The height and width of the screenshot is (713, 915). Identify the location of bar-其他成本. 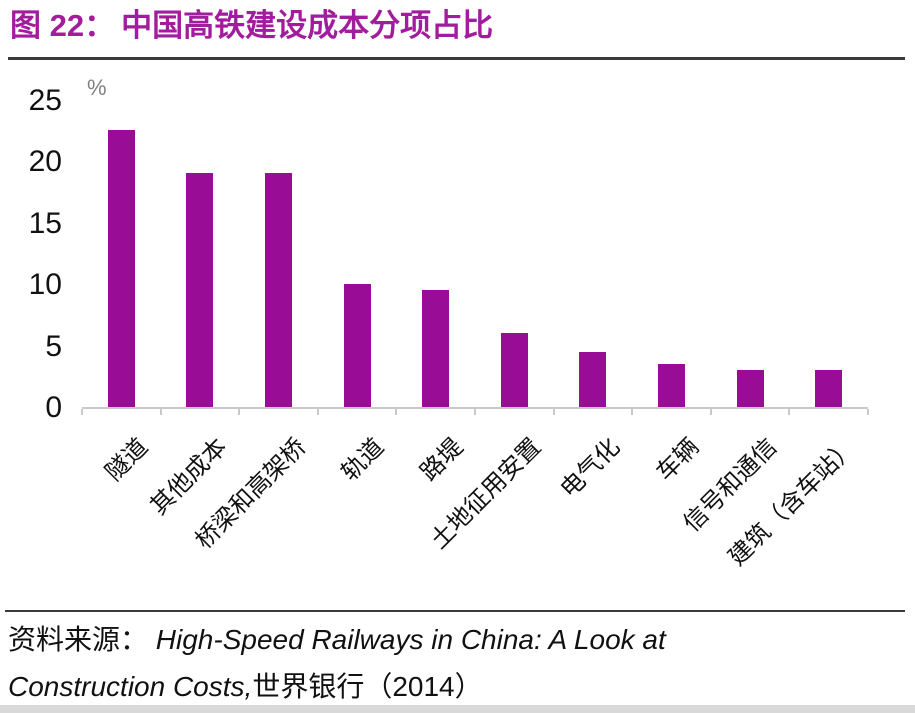
(200, 290).